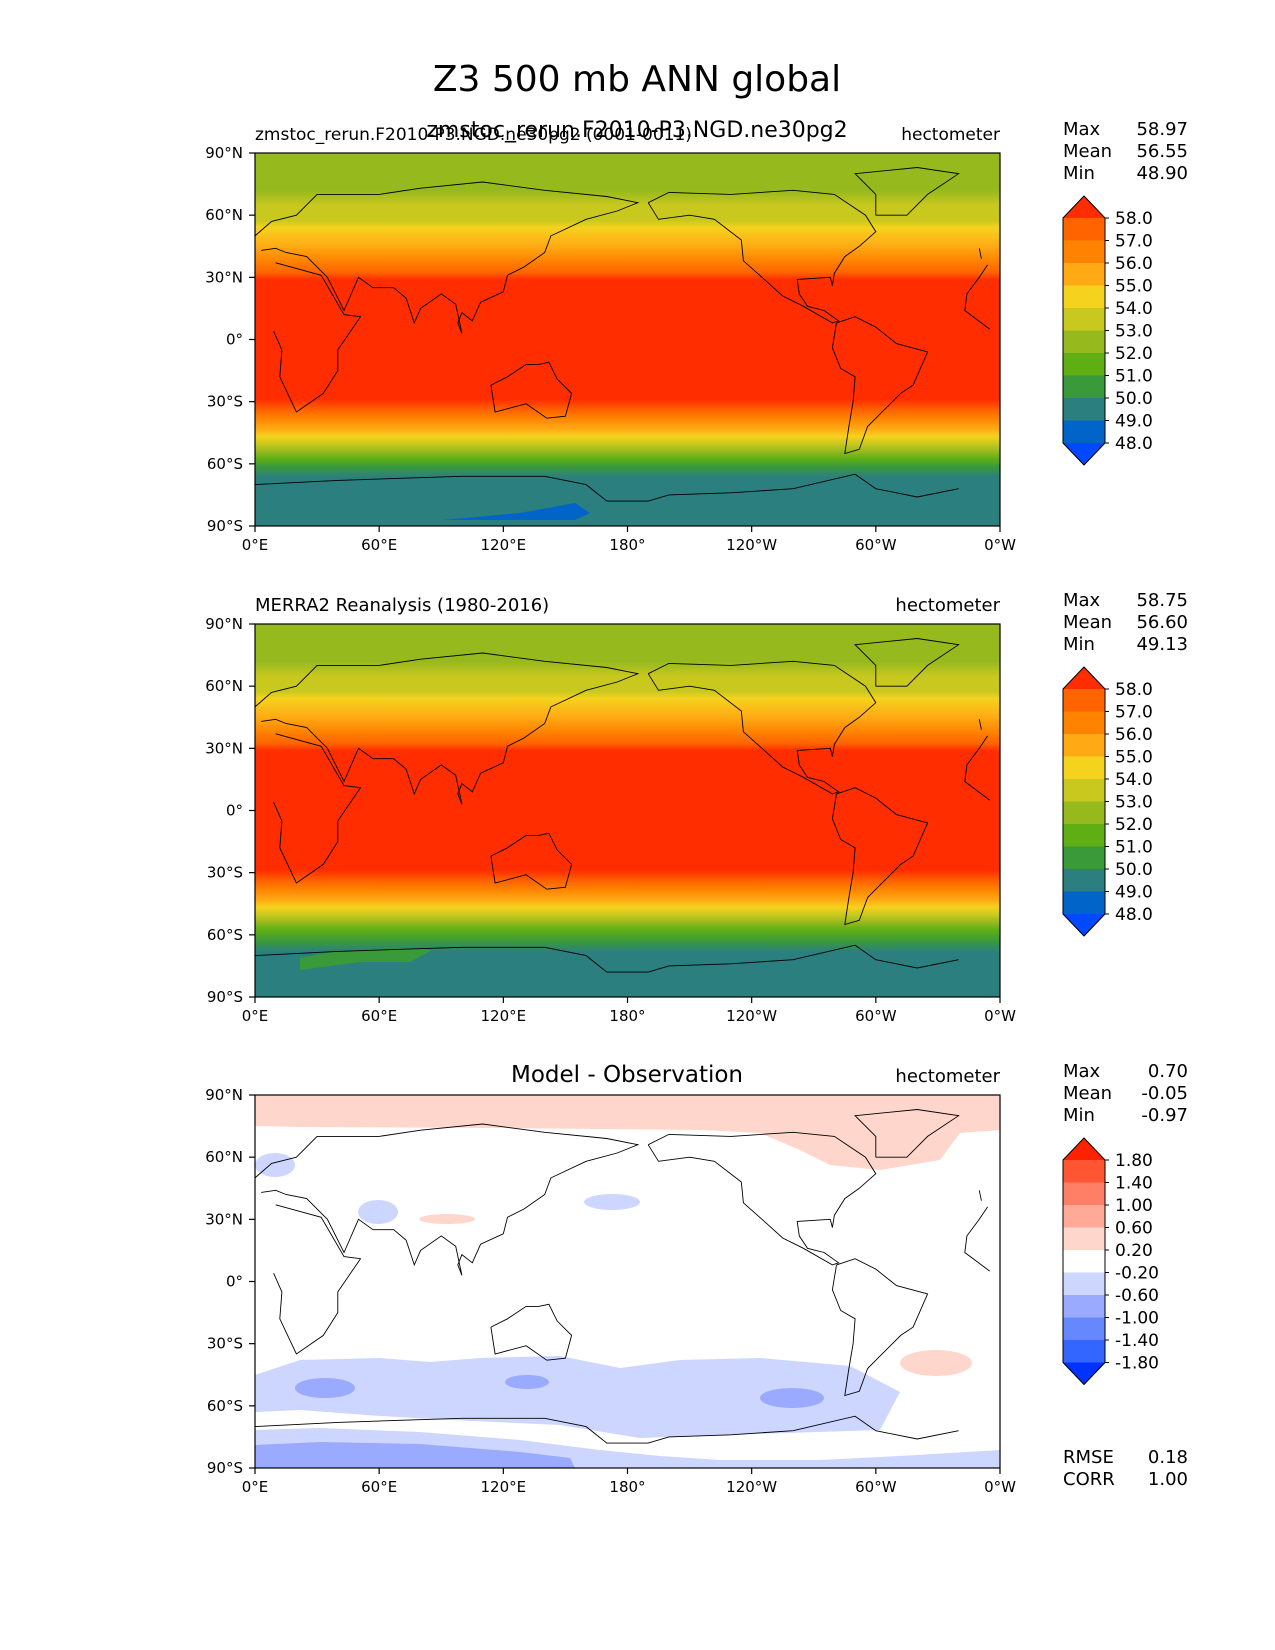 The height and width of the screenshot is (1650, 1275). What do you see at coordinates (1087, 151) in the screenshot?
I see `panel-model-stat-label-mean: Mean` at bounding box center [1087, 151].